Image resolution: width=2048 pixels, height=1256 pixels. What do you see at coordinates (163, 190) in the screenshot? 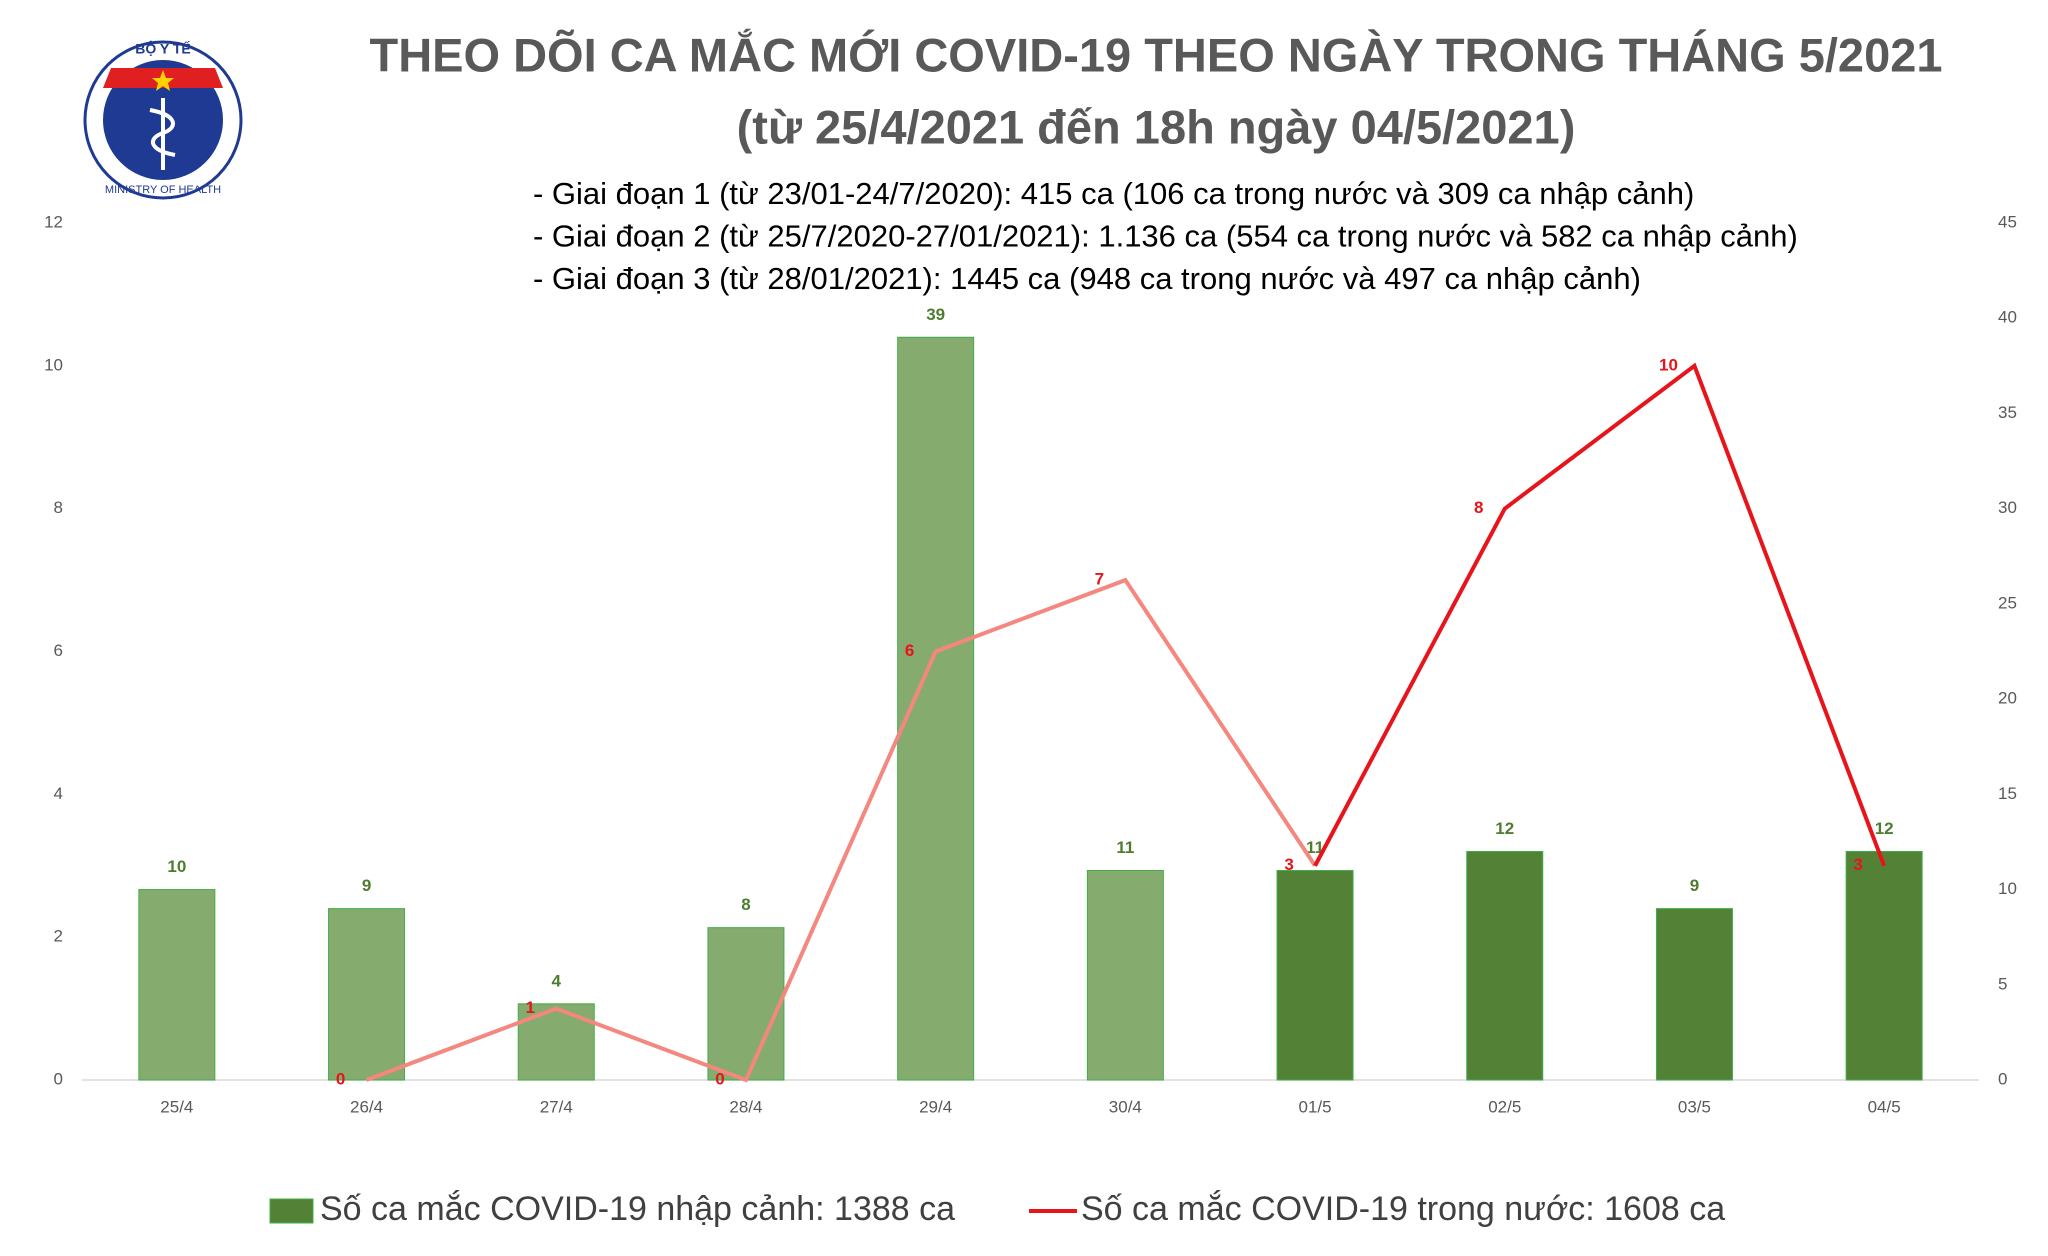
I see `logo-bottom: MINISTRY OF HEALTH` at bounding box center [163, 190].